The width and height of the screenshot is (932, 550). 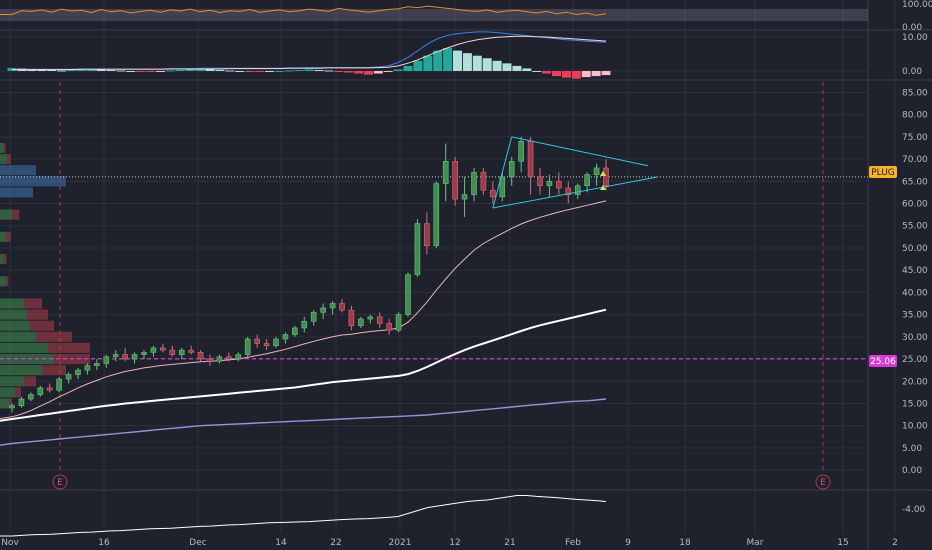 I want to click on rsi-panel: 100.00 0.00, so click(x=466, y=16).